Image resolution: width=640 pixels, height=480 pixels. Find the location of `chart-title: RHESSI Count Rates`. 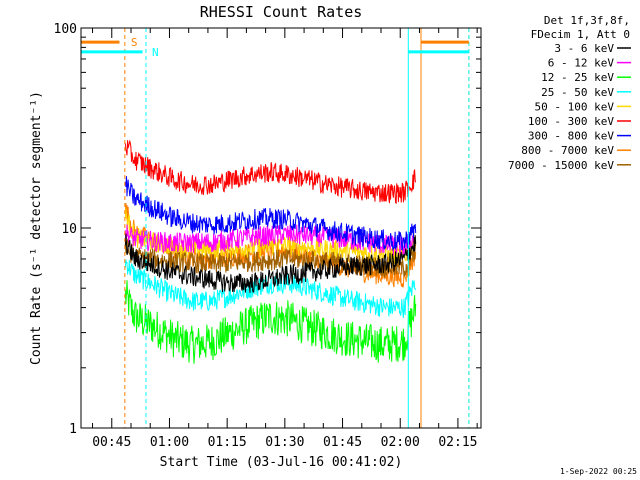

chart-title: RHESSI Count Rates is located at coordinates (281, 12).